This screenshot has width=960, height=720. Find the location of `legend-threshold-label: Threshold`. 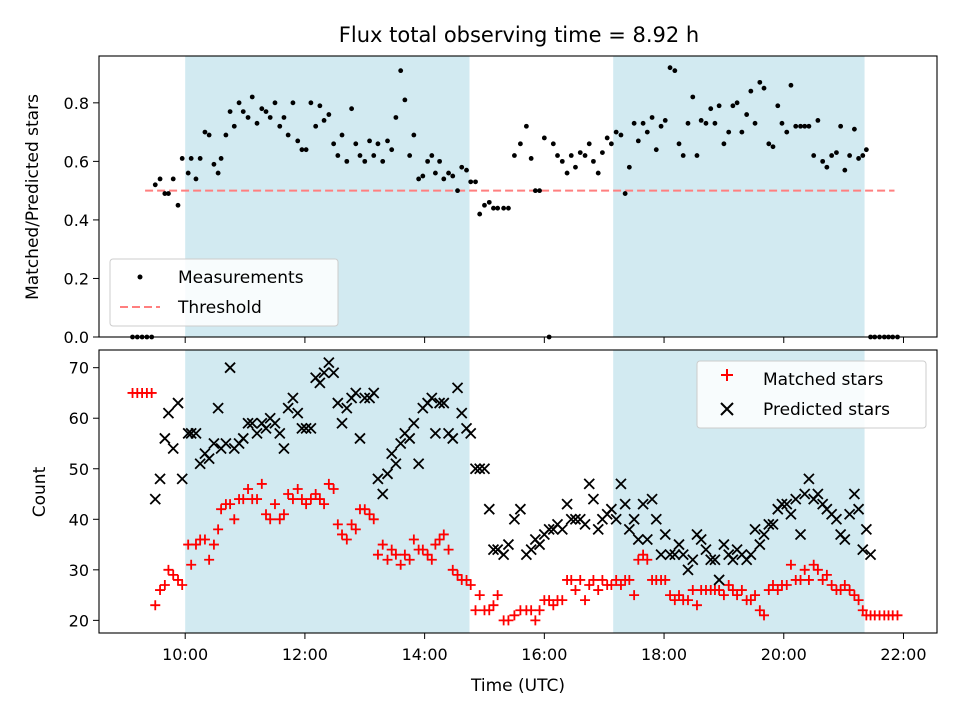

legend-threshold-label: Threshold is located at coordinates (219, 308).